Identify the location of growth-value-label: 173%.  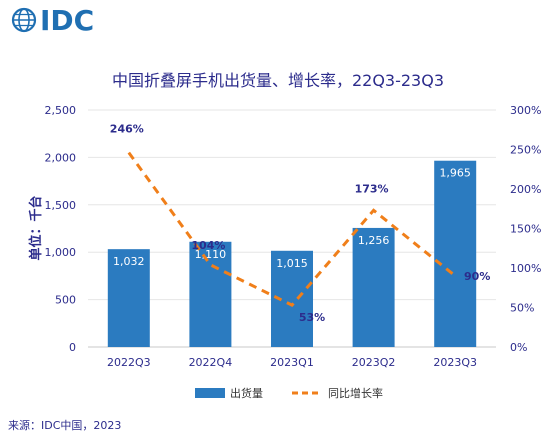
(372, 188).